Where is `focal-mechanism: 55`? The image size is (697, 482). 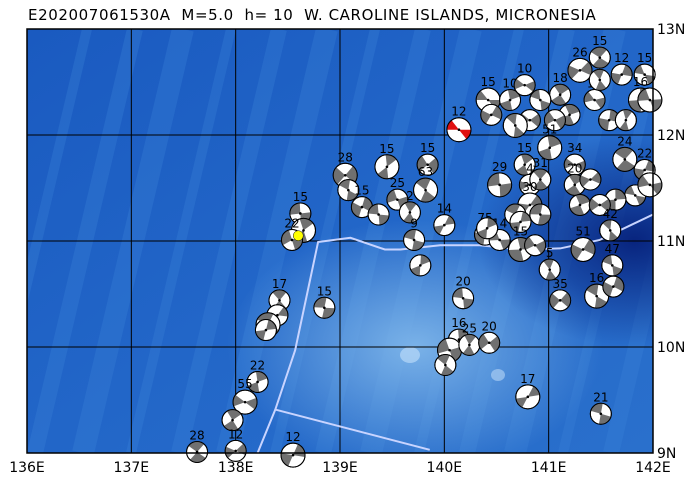
focal-mechanism: 55 is located at coordinates (245, 396).